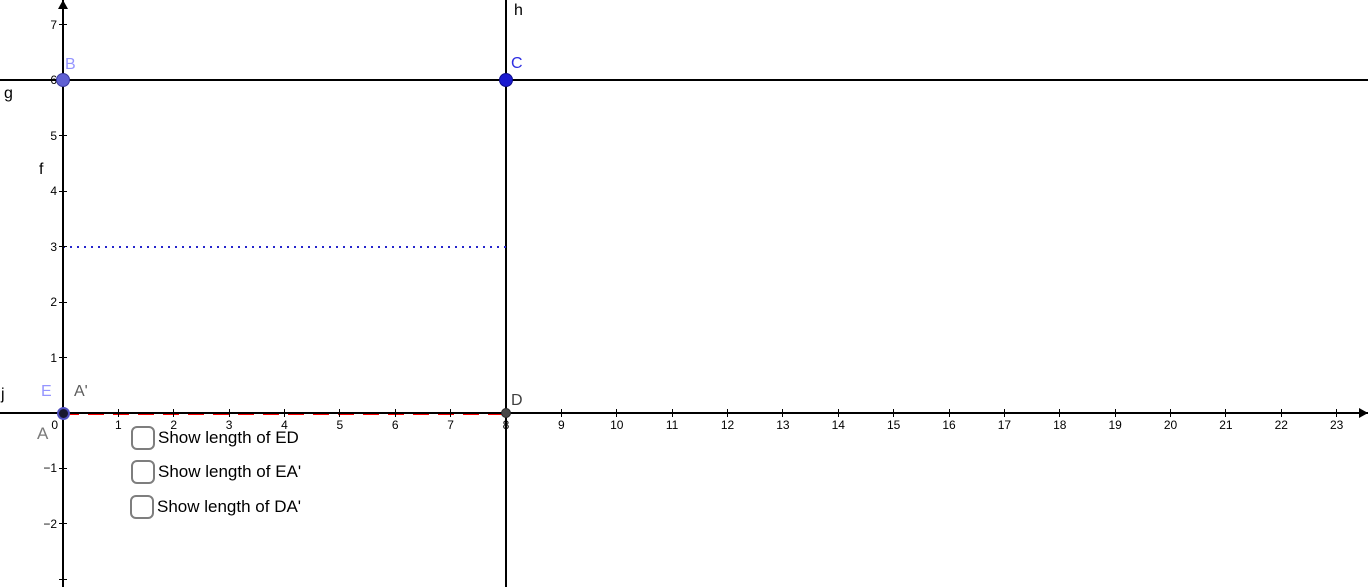 The height and width of the screenshot is (587, 1368). What do you see at coordinates (70, 64) in the screenshot?
I see `point-label-B: B` at bounding box center [70, 64].